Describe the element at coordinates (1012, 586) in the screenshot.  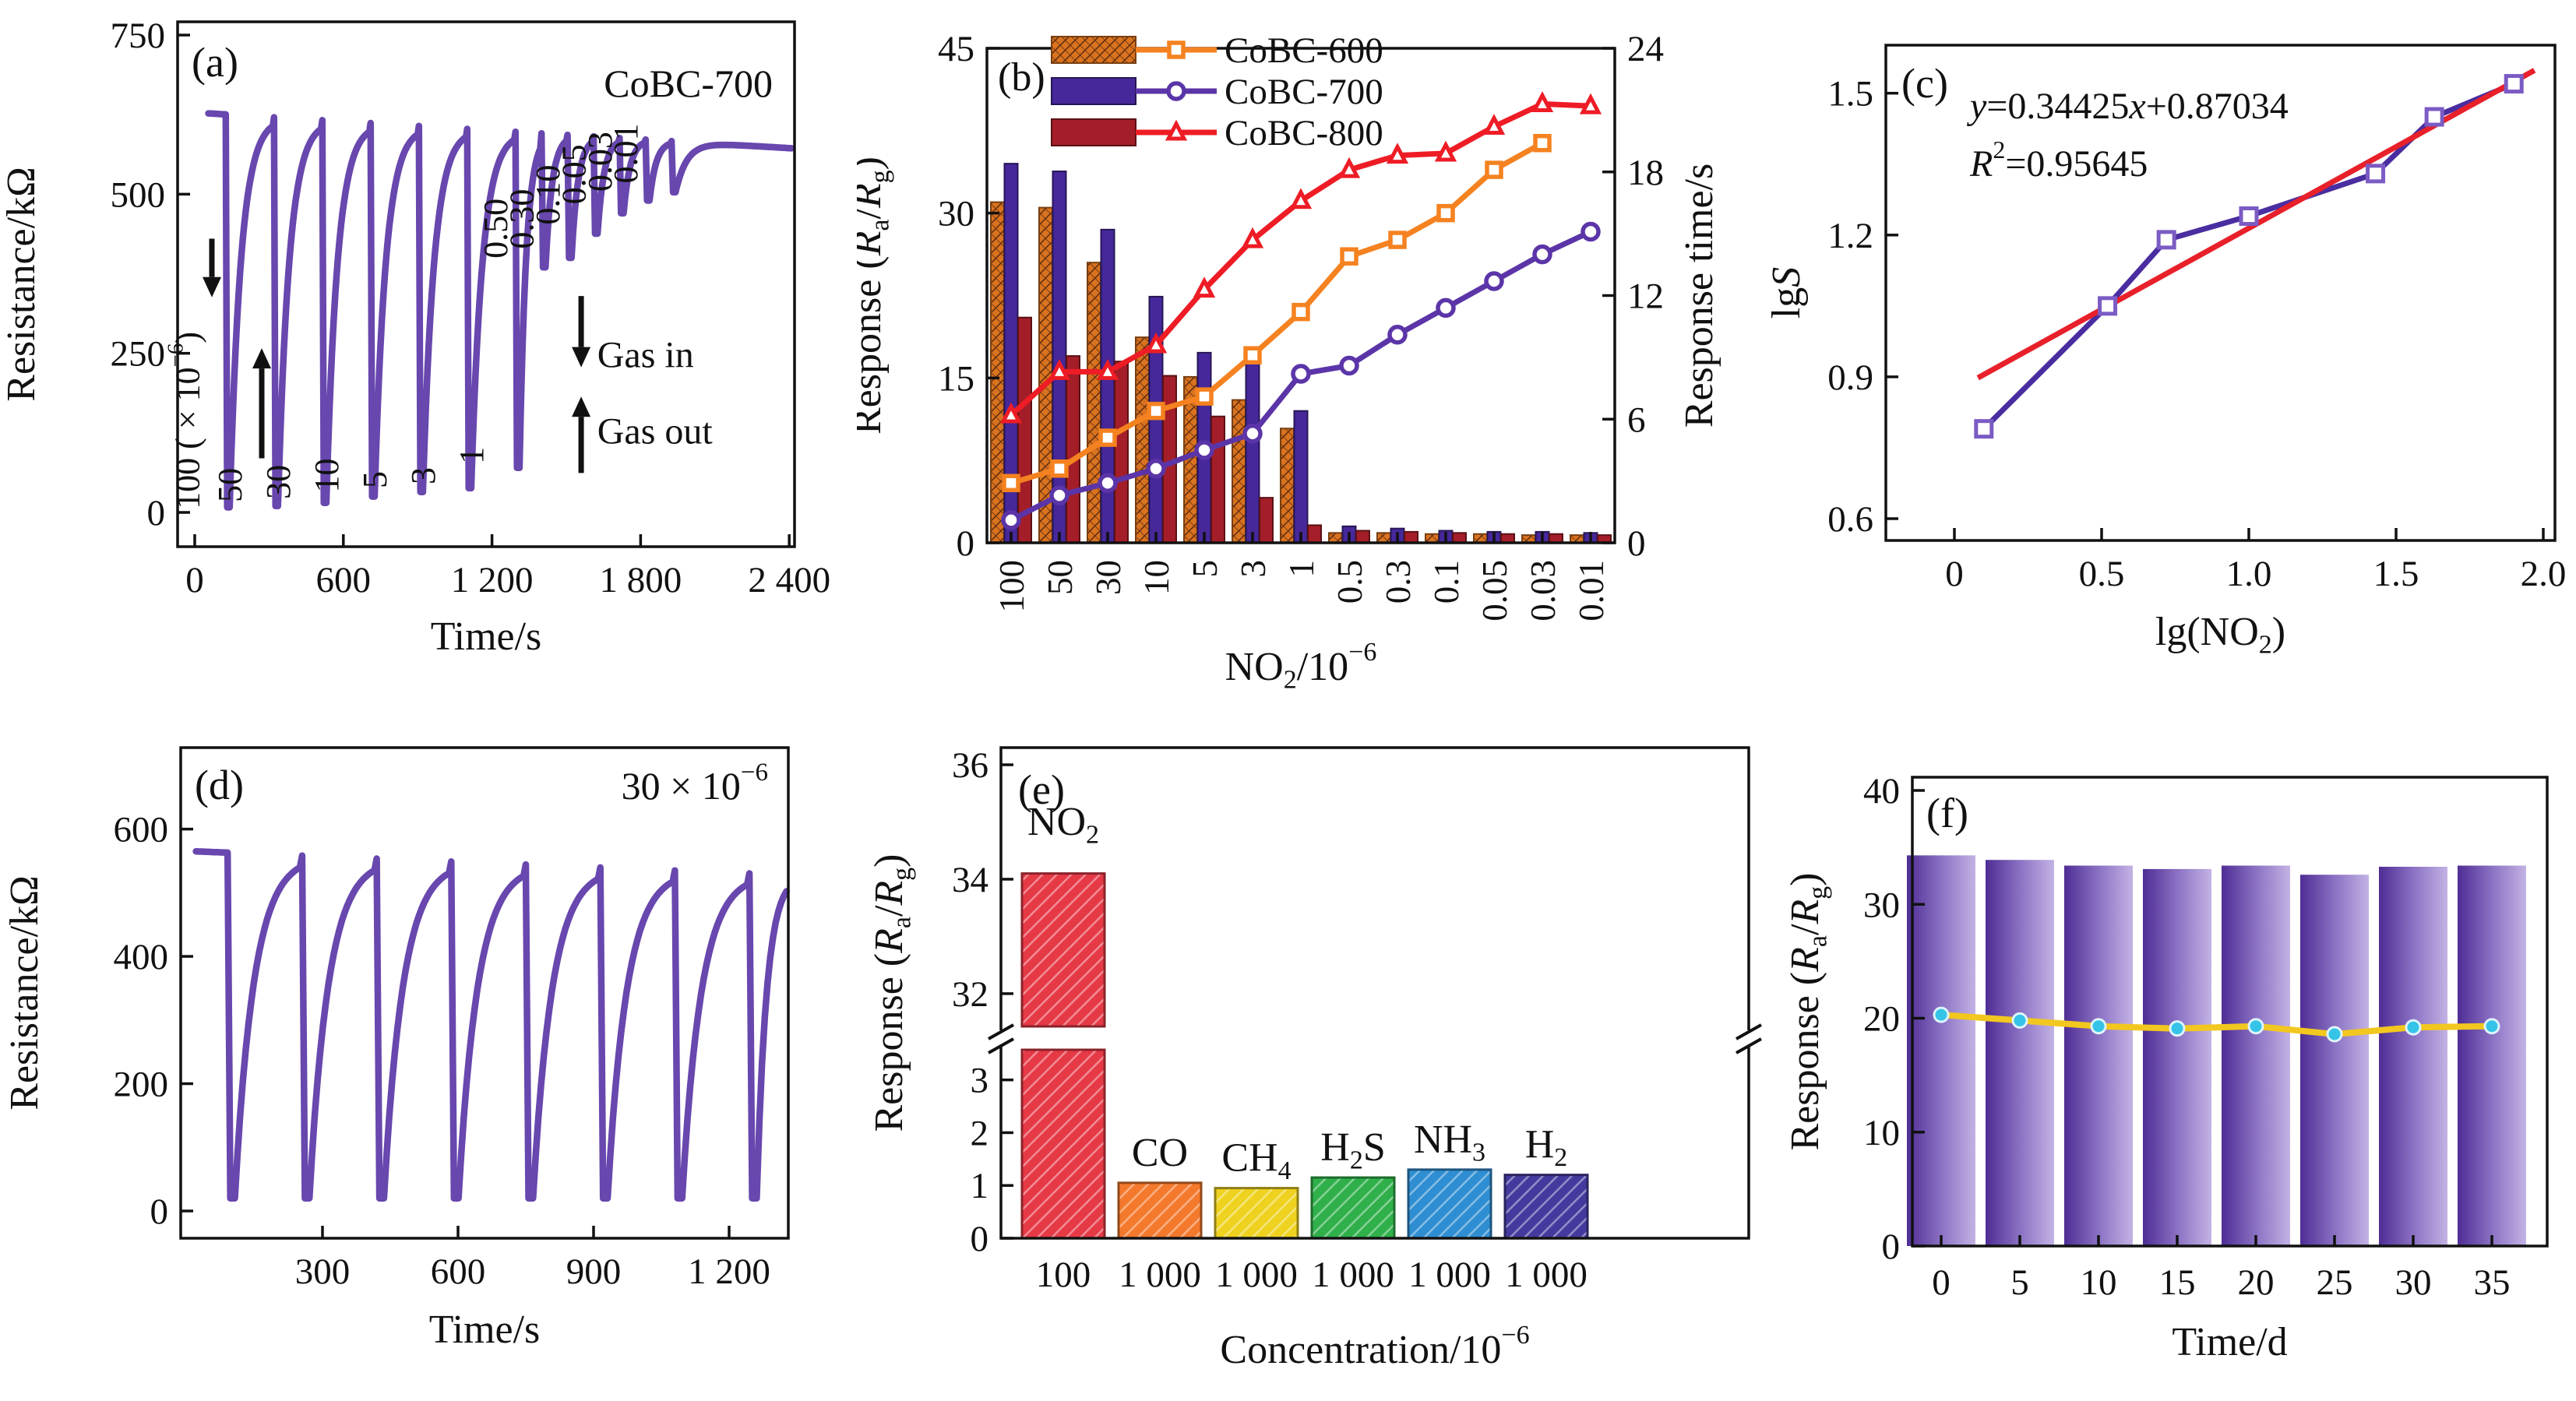
I see `category-label: 100` at that location.